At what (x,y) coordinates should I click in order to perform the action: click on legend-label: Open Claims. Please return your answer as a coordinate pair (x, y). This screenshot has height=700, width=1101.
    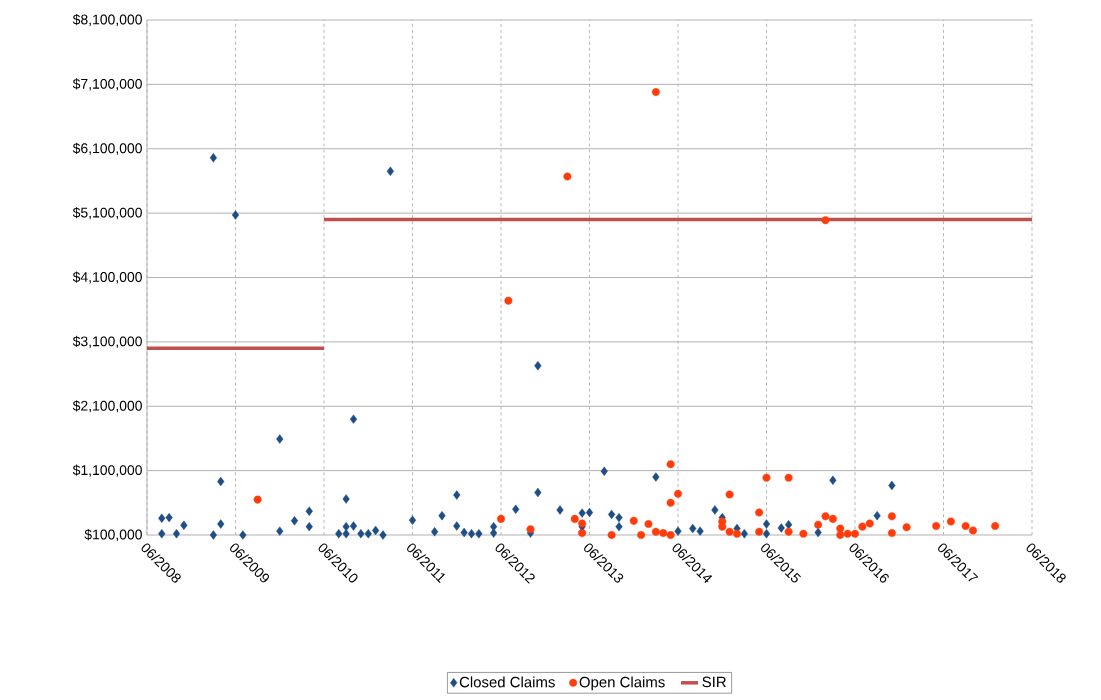
    Looking at the image, I should click on (622, 683).